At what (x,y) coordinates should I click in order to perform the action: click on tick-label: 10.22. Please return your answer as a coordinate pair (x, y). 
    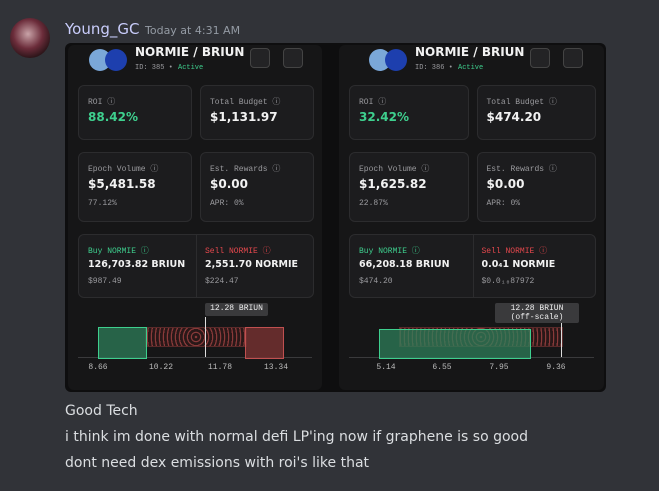
    Looking at the image, I should click on (160, 367).